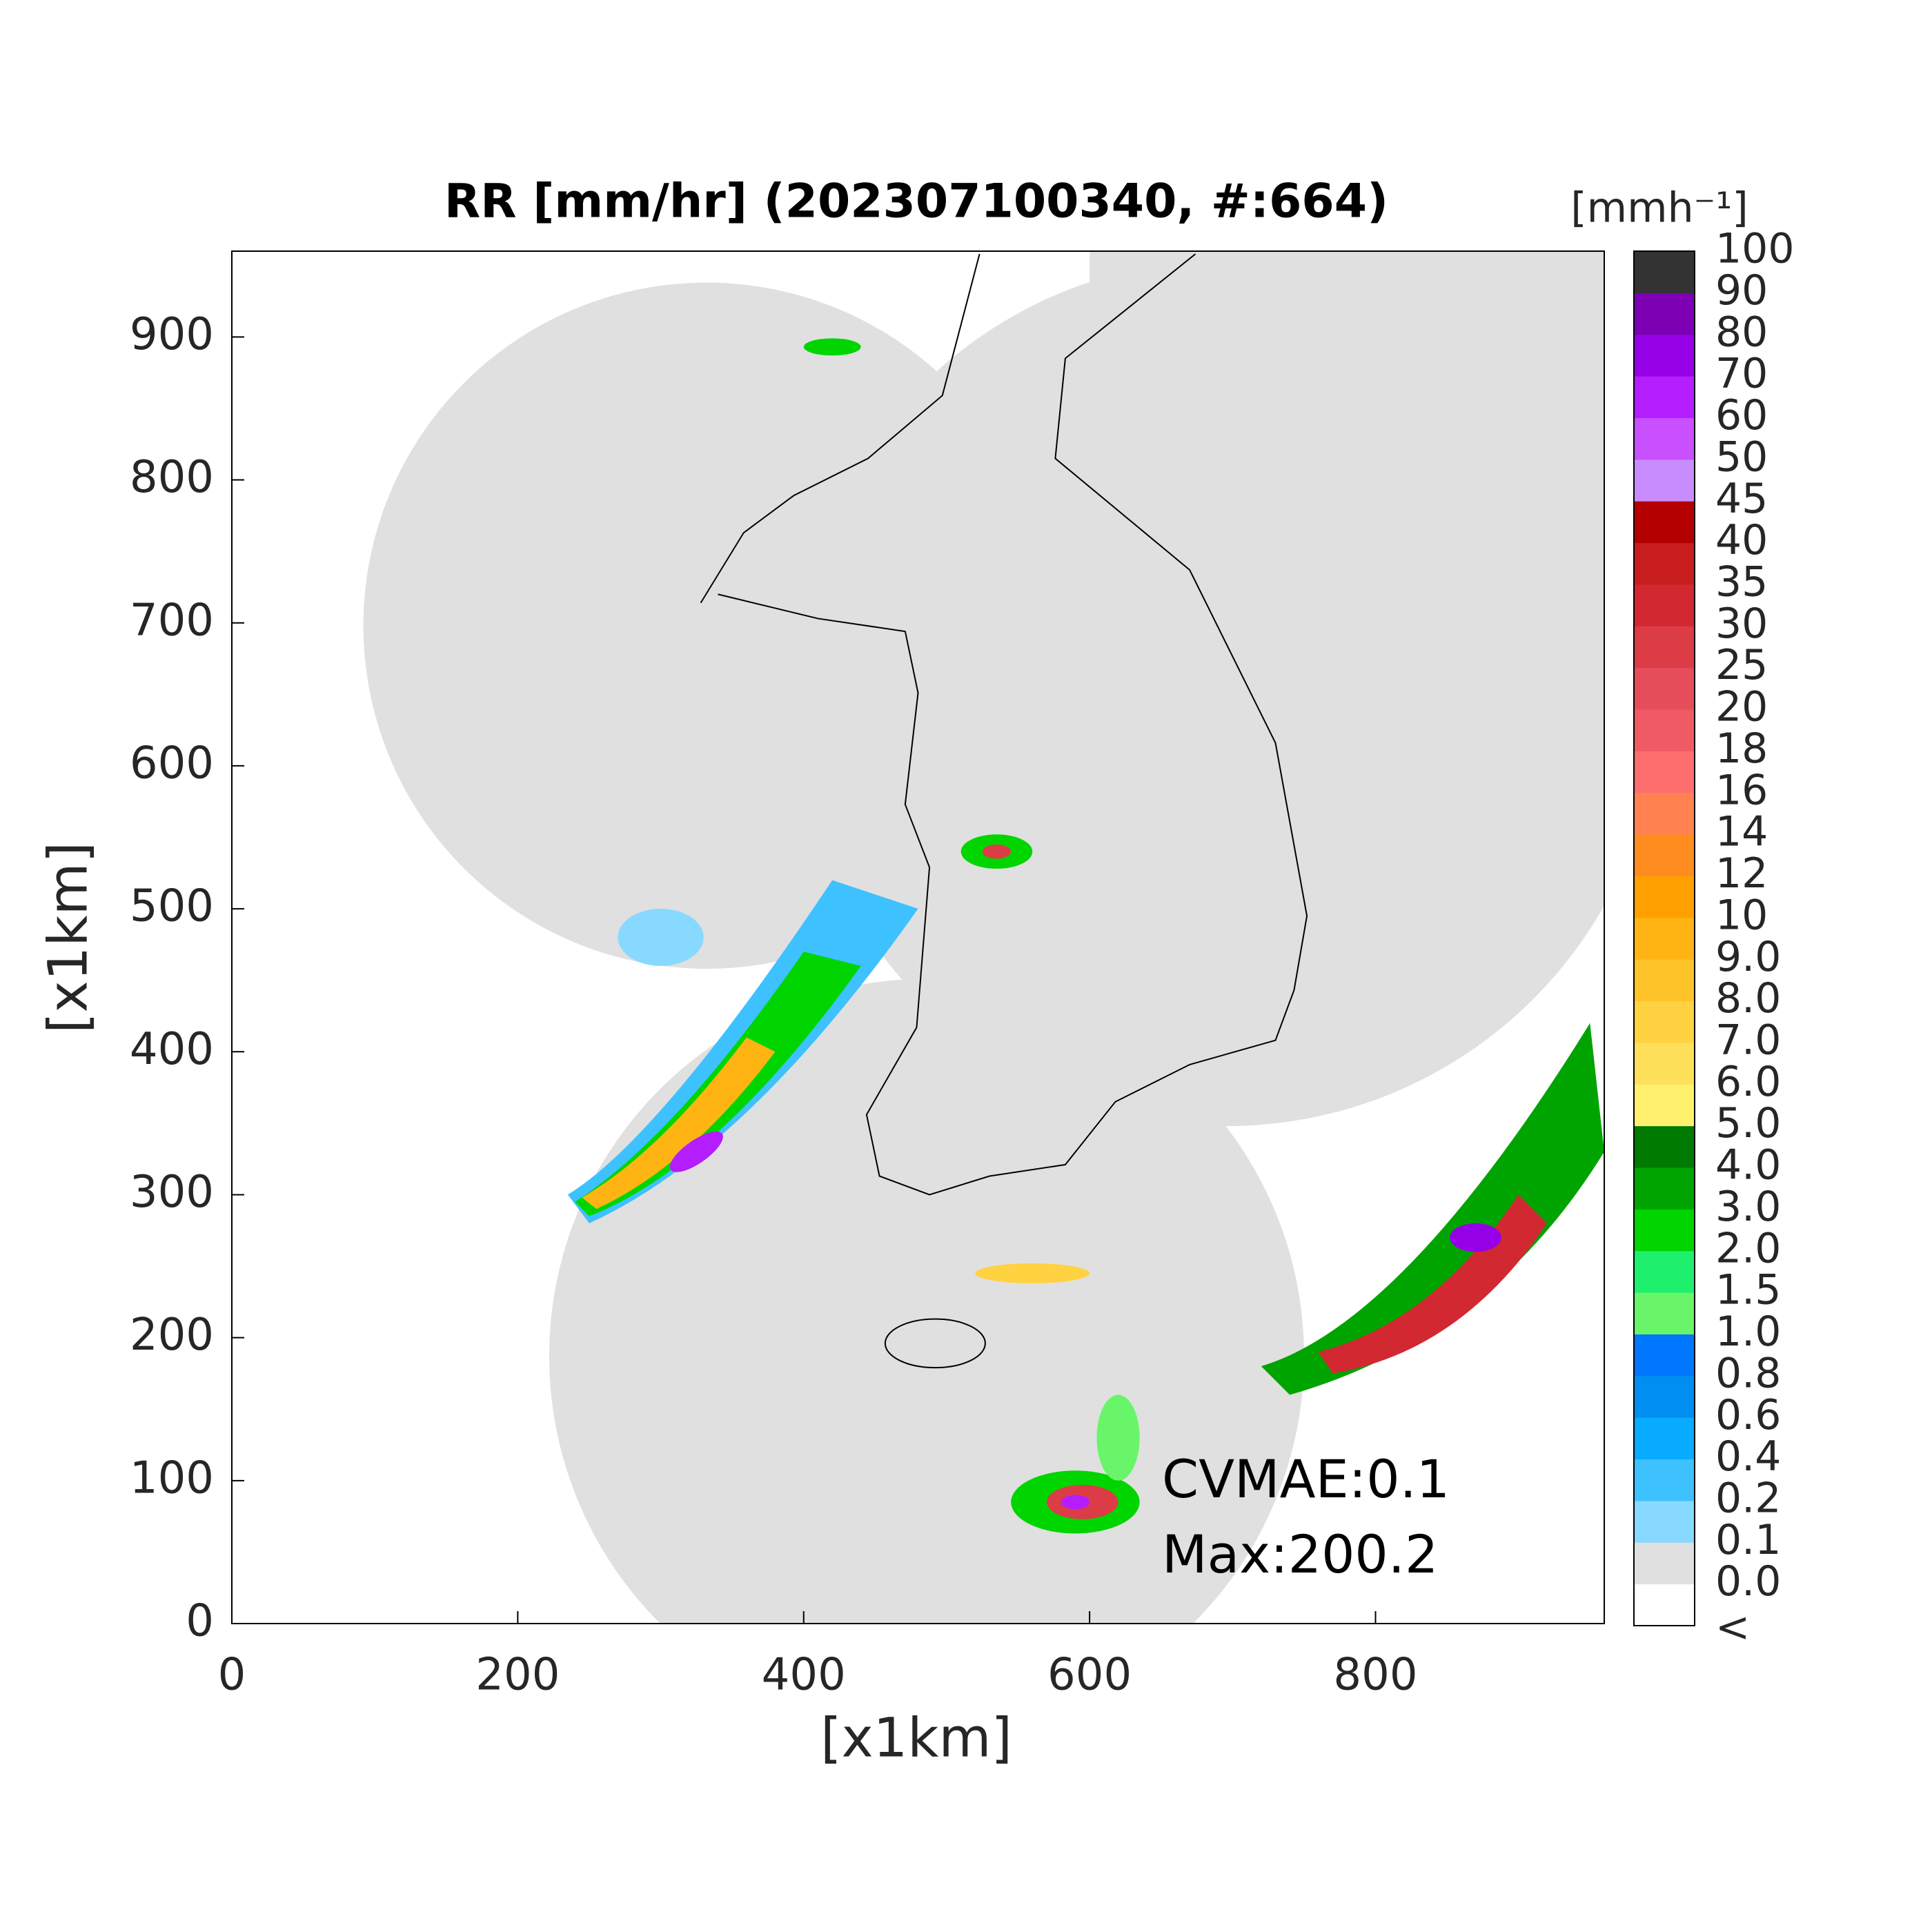 The height and width of the screenshot is (1932, 1932). Describe the element at coordinates (1755, 249) in the screenshot. I see `colorbar-tick-label: 100` at that location.